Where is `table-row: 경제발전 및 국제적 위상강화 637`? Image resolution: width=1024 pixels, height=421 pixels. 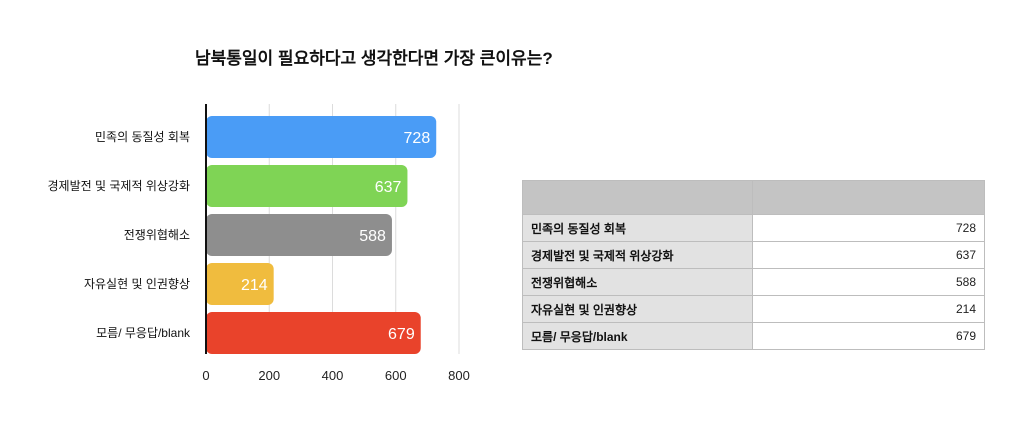 table-row: 경제발전 및 국제적 위상강화 637 is located at coordinates (753, 255).